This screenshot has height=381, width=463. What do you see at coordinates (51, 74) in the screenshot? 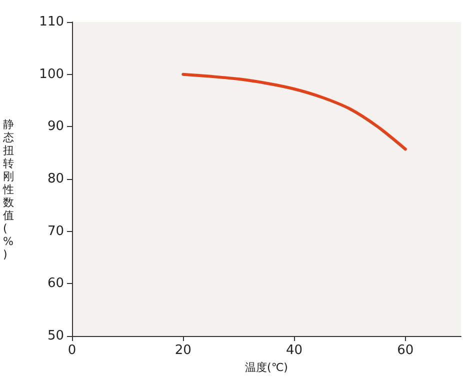
I see `y-tick-label: 100` at bounding box center [51, 74].